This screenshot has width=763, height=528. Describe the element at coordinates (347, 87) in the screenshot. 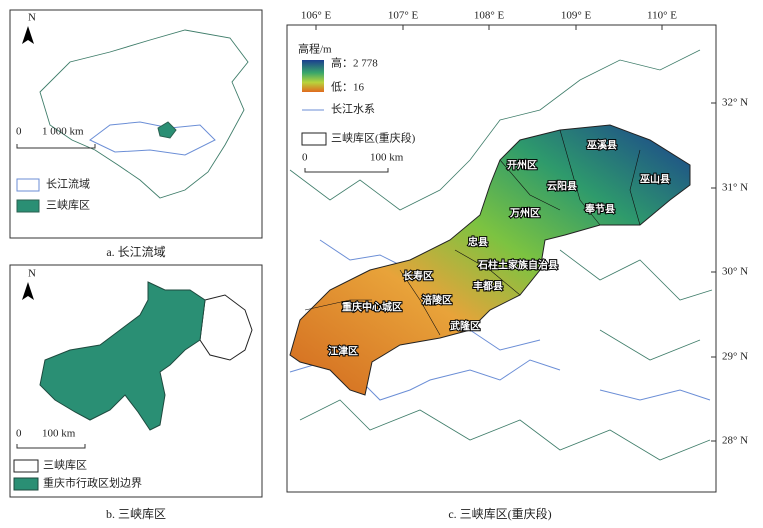

I see `legend-label: 低：16` at that location.